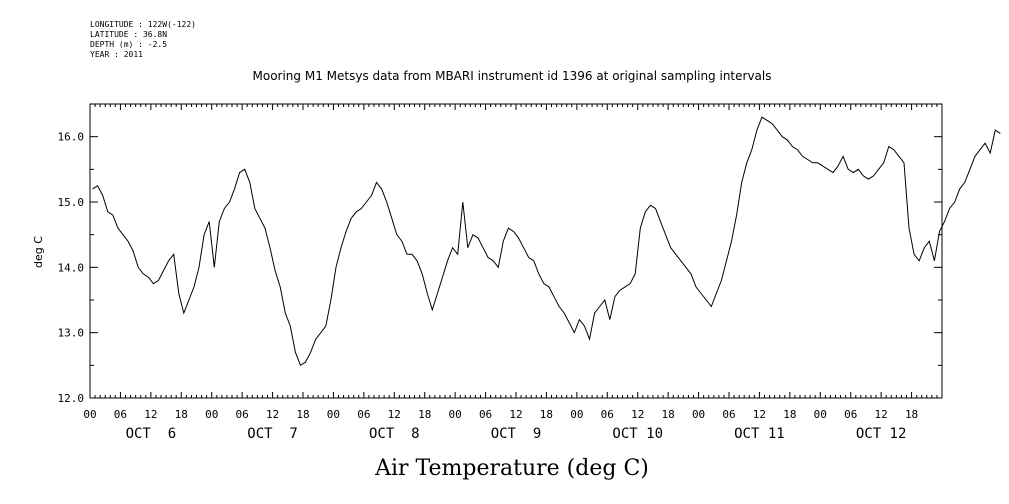  What do you see at coordinates (71, 202) in the screenshot?
I see `y-tick-label-3: 15.0` at bounding box center [71, 202].